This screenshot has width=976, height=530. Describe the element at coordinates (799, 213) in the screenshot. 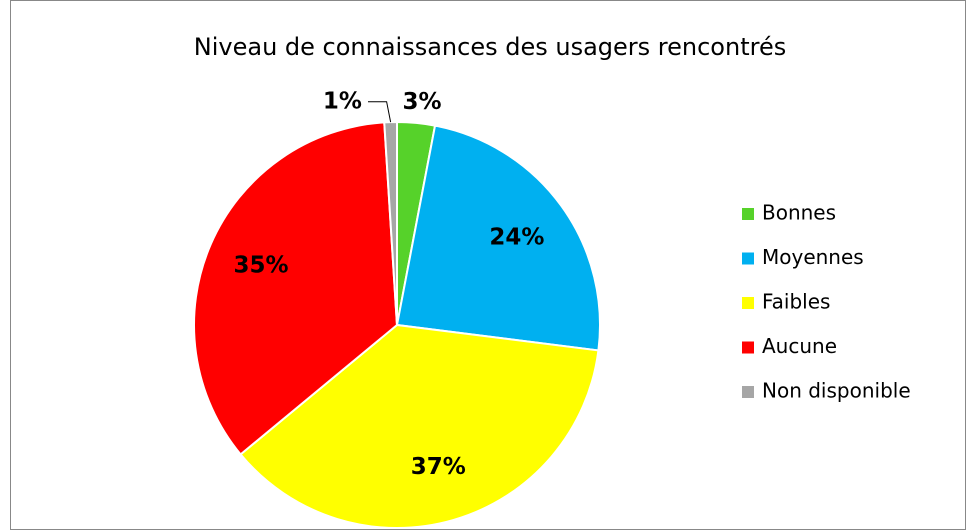

I see `legend-label: Bonnes` at that location.